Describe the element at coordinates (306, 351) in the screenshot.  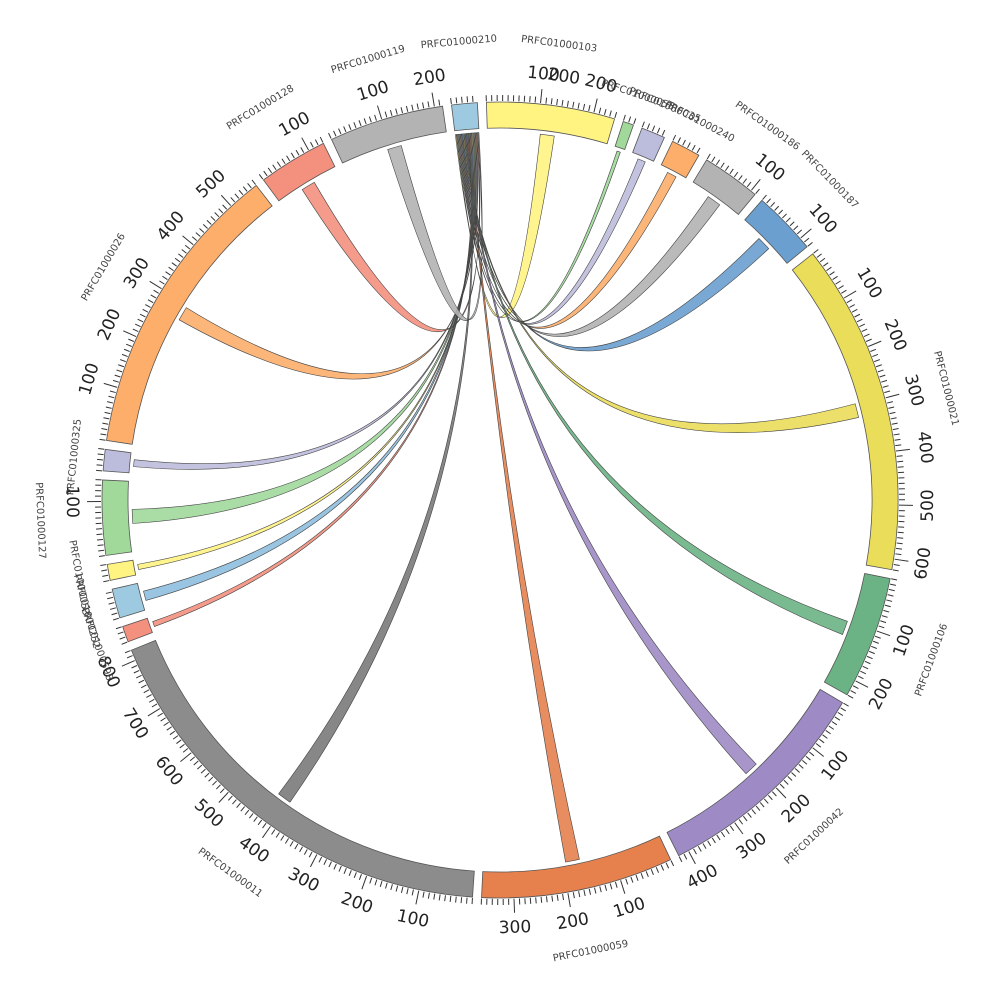
I see `link-ribbon-prfc01000053` at that location.